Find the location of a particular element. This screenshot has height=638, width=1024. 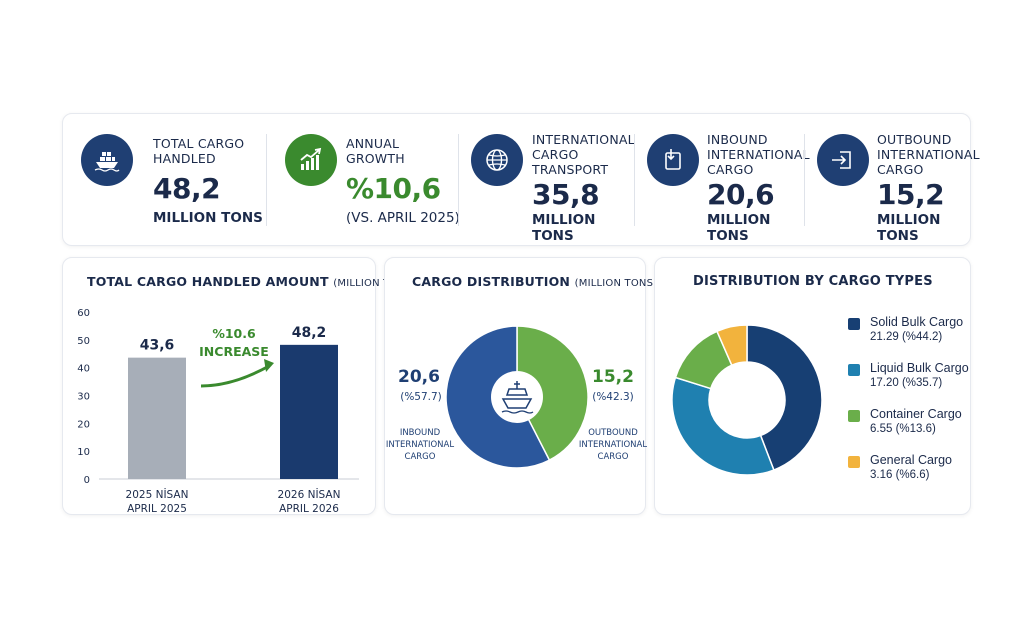

legend-label: Container Cargo is located at coordinates (916, 414).